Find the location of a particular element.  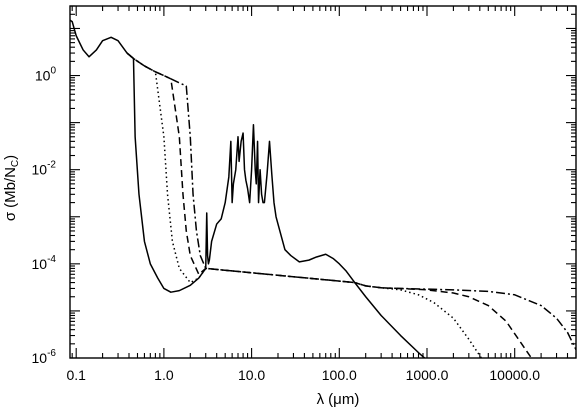

x-axis-mu: μ is located at coordinates (337, 399).